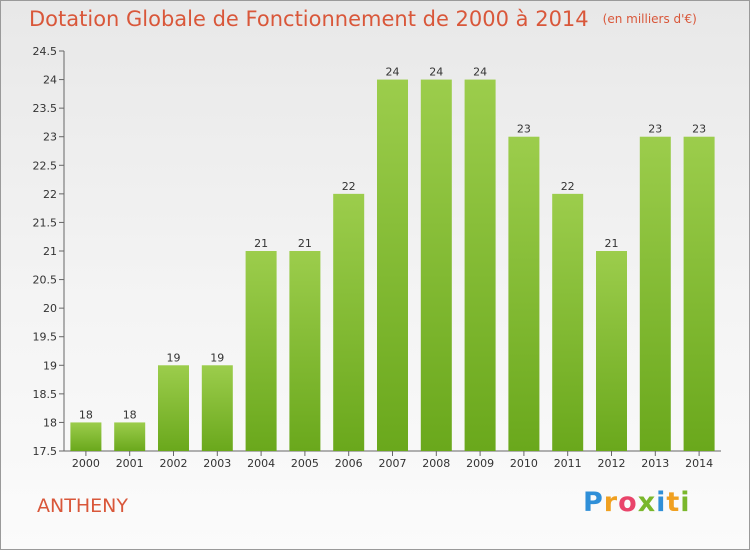  What do you see at coordinates (480, 463) in the screenshot?
I see `x-tick-label: 2009` at bounding box center [480, 463].